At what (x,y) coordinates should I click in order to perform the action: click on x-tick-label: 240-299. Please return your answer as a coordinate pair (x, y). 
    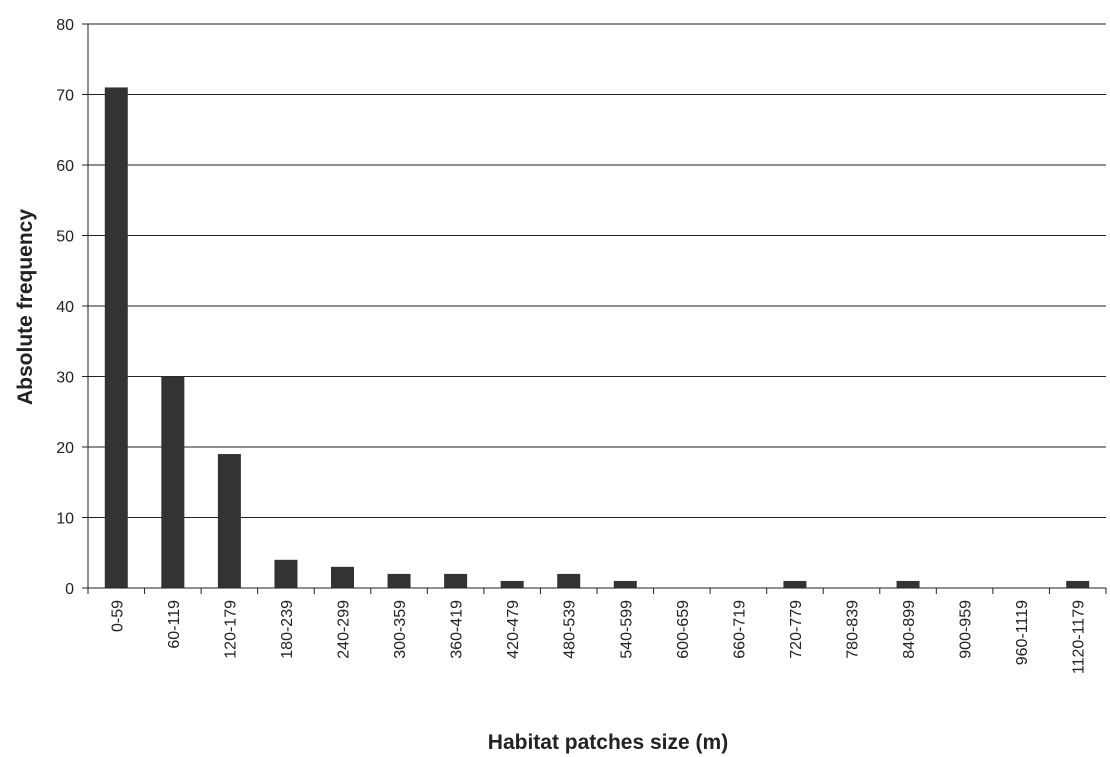
    Looking at the image, I should click on (344, 629).